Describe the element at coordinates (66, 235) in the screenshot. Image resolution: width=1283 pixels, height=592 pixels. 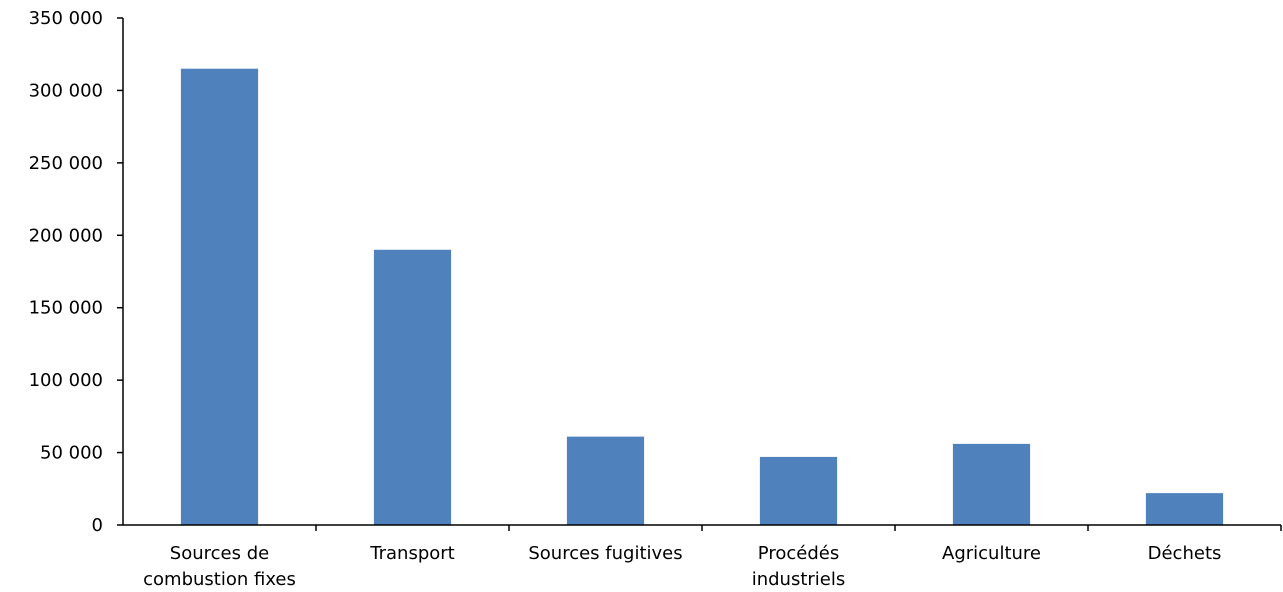
I see `y-tick-label: 200 000` at that location.